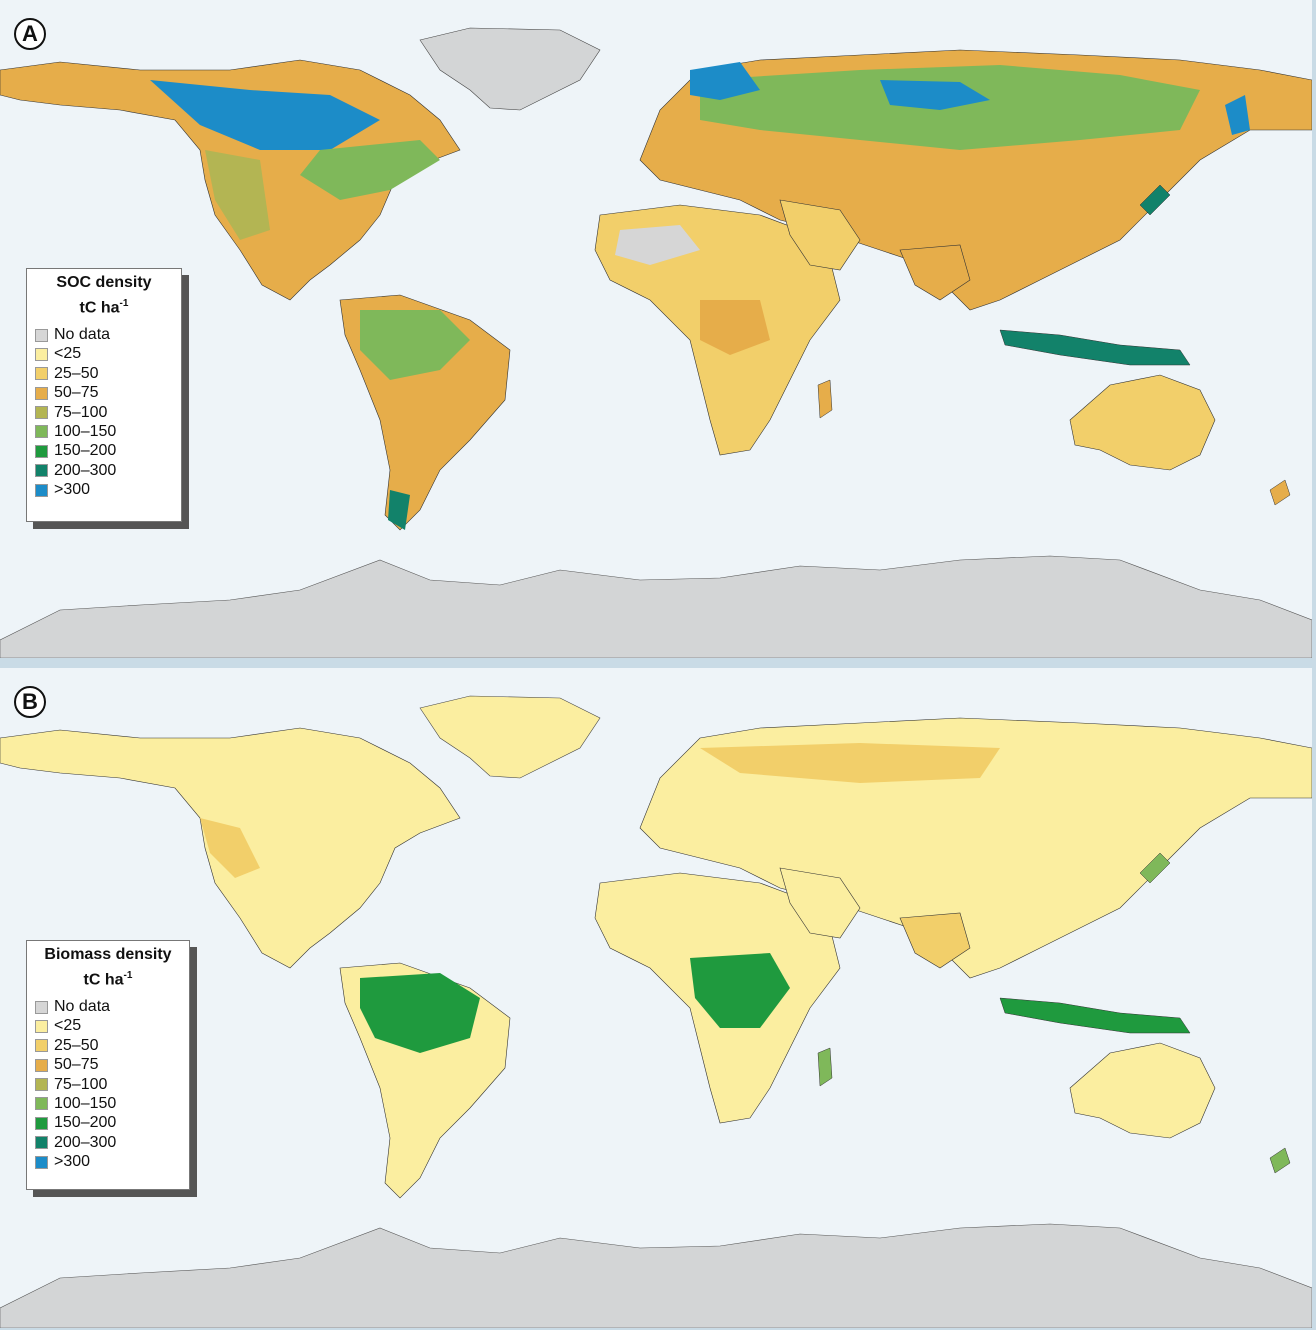 The height and width of the screenshot is (1330, 1316). Describe the element at coordinates (104, 282) in the screenshot. I see `legend-title: SOC density` at that location.